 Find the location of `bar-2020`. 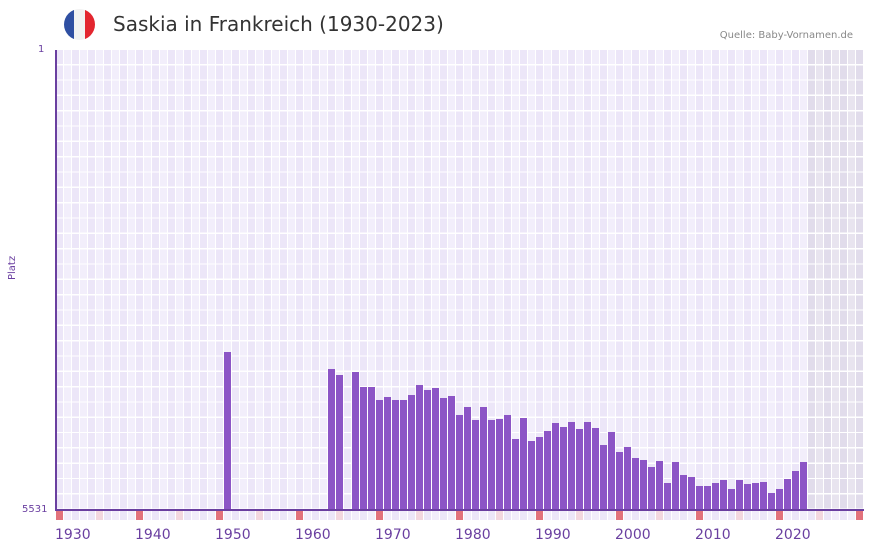

bar-2020 is located at coordinates (787, 494).